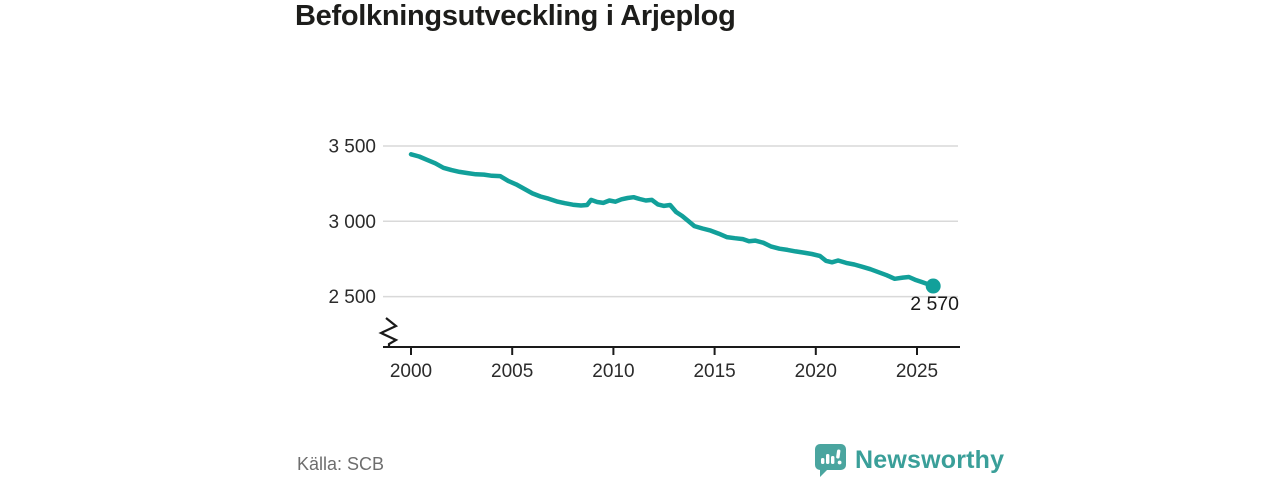 This screenshot has width=1280, height=480. What do you see at coordinates (512, 371) in the screenshot?
I see `x-tick-label: 2005` at bounding box center [512, 371].